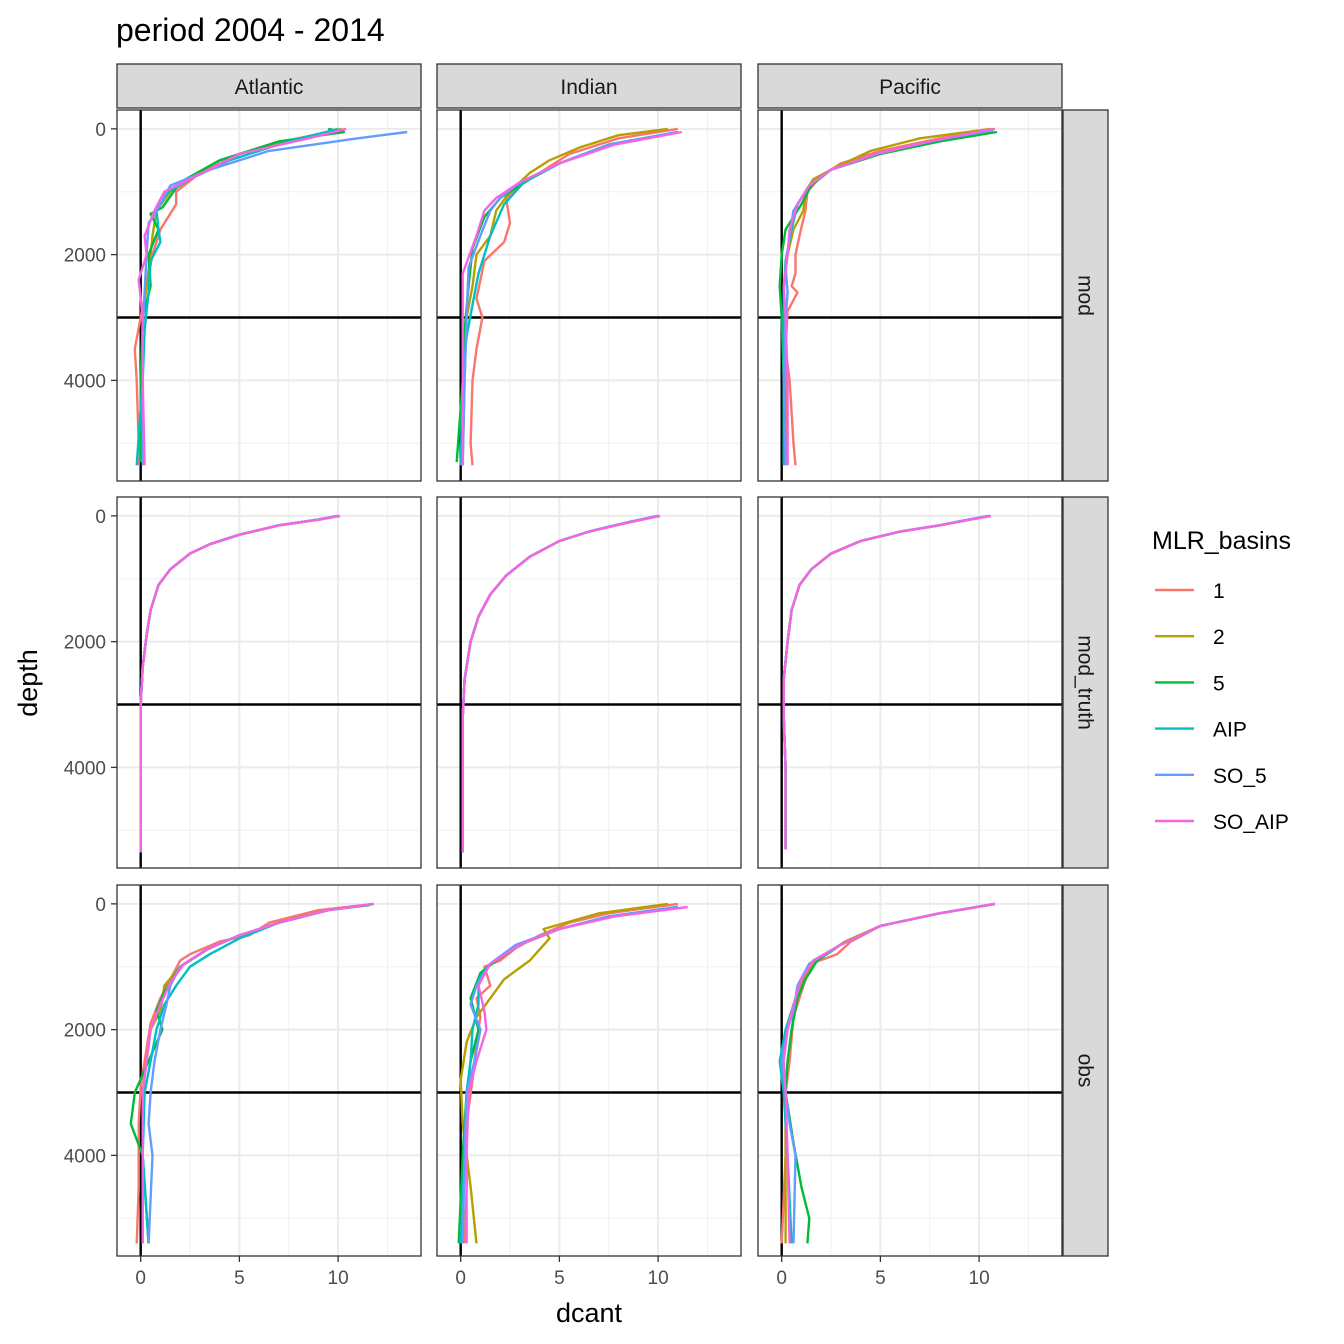 The width and height of the screenshot is (1344, 1344). I want to click on panel-pacific-obs, so click(910, 1070).